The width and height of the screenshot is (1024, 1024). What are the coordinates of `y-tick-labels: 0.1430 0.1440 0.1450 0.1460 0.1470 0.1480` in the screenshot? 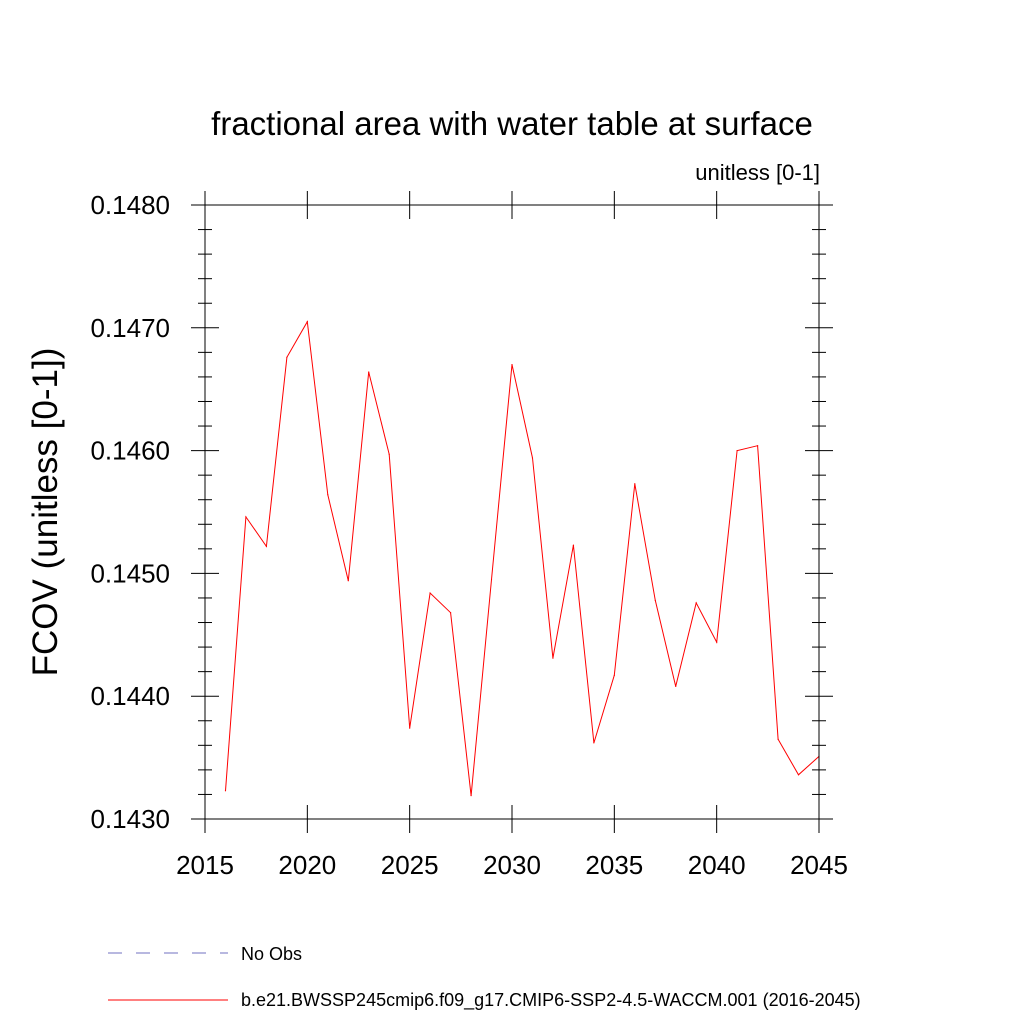 It's located at (130, 512).